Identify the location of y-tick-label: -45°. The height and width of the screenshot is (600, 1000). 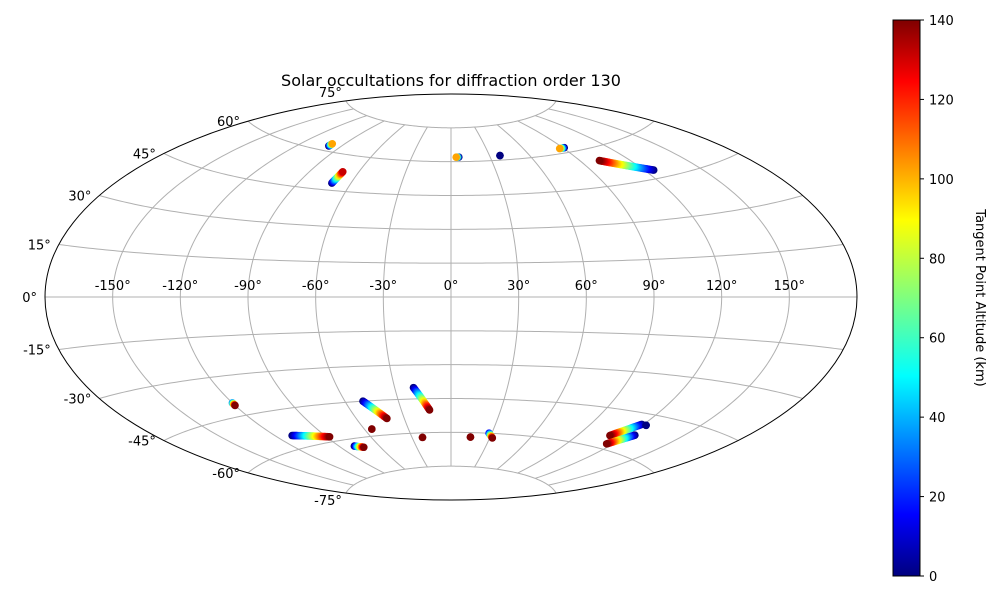
(142, 442).